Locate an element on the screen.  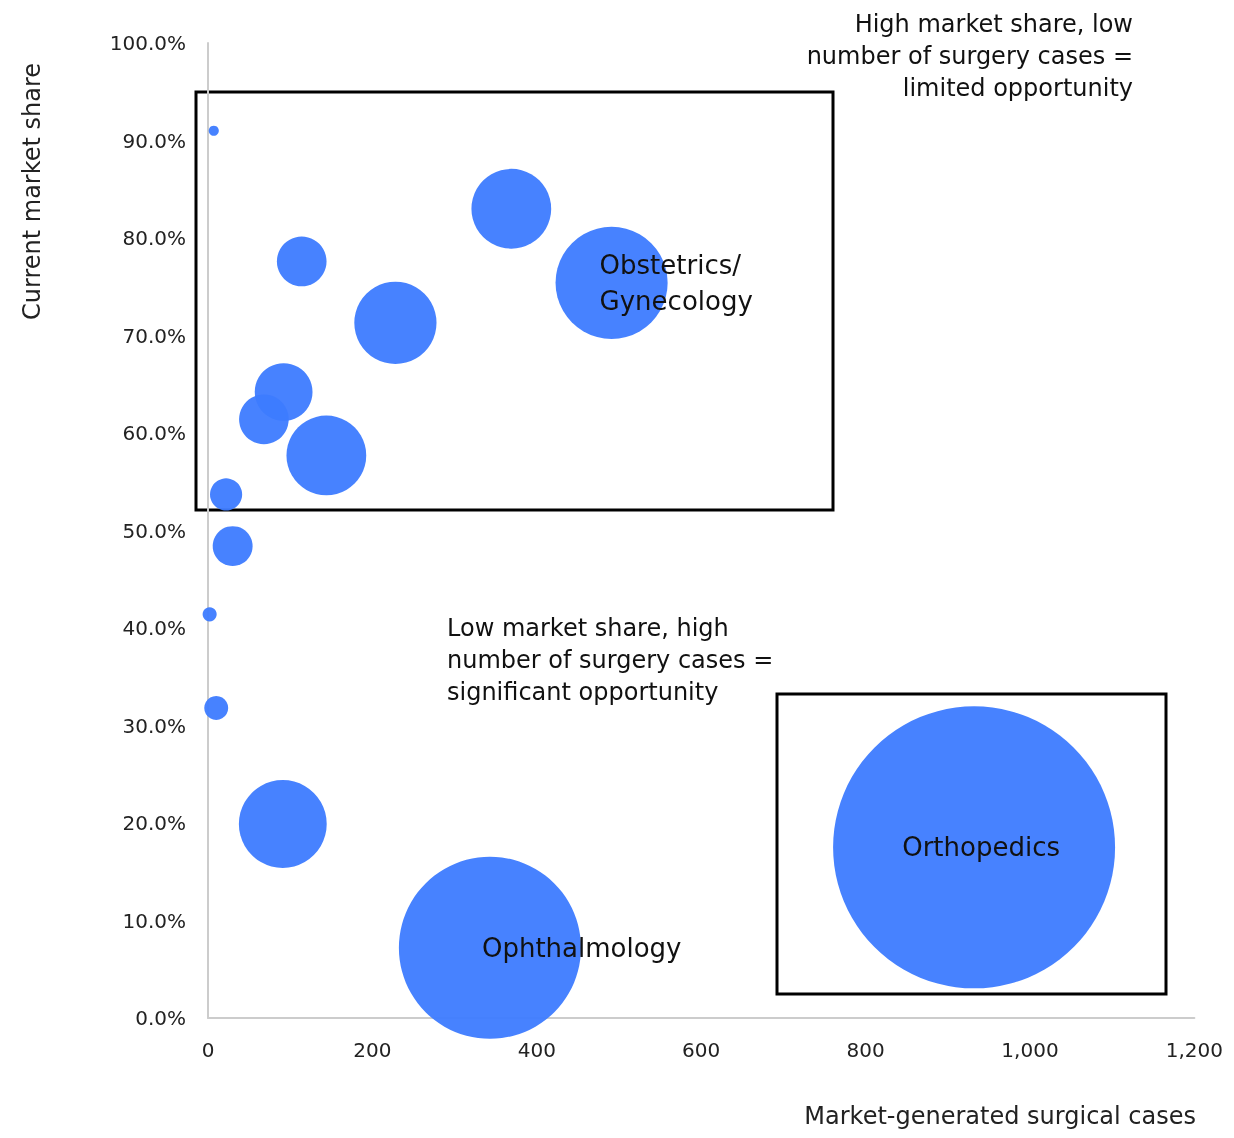
x-tick-label: 1,000 is located at coordinates (1030, 1050).